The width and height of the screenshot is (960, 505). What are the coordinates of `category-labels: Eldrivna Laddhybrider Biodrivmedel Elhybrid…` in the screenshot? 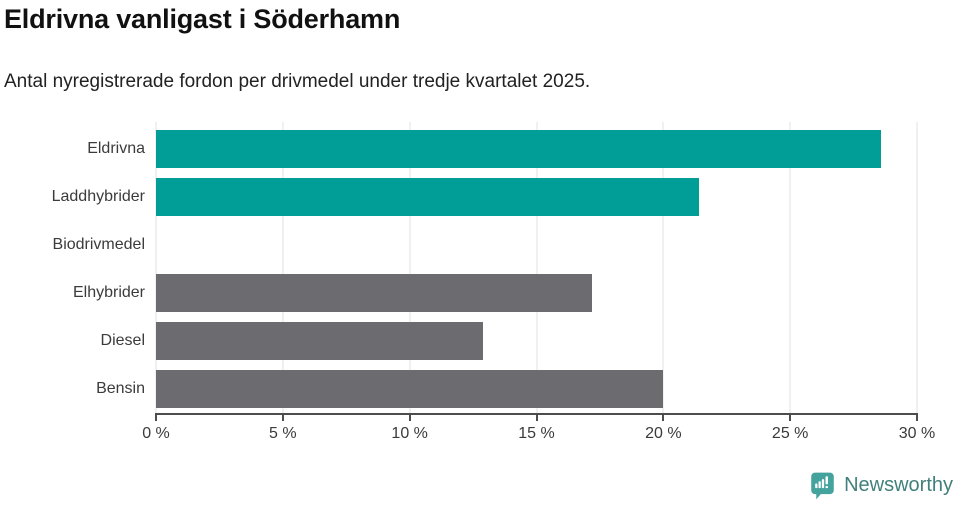 It's located at (72, 269).